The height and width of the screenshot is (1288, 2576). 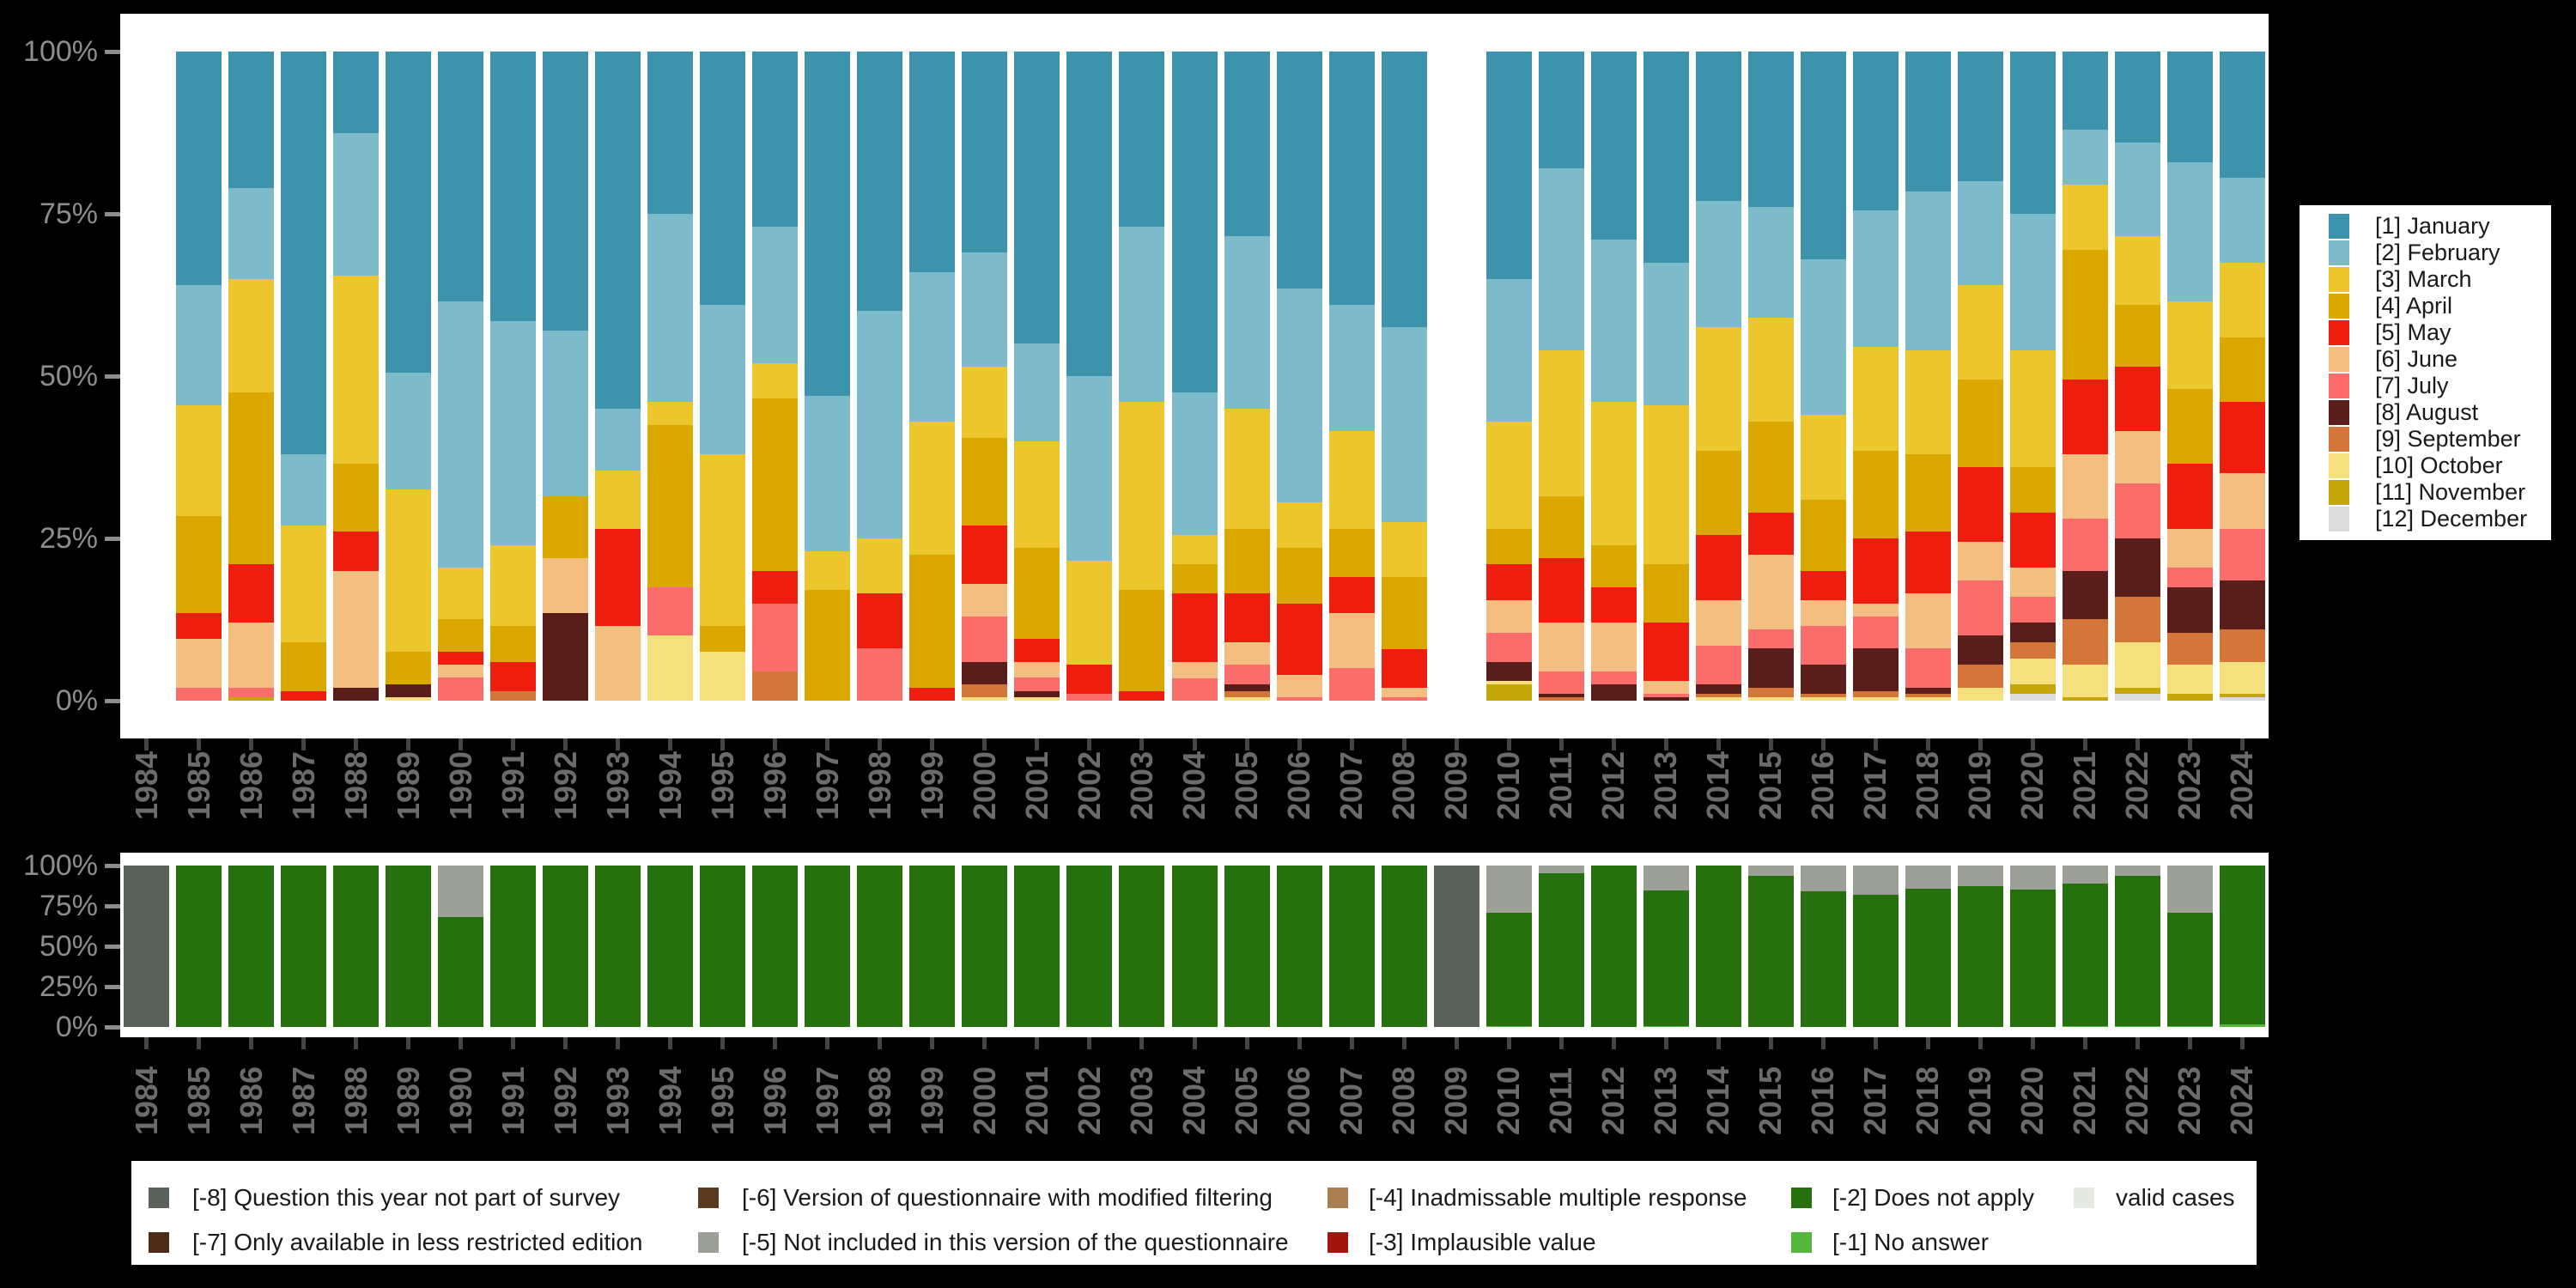 What do you see at coordinates (1771, 1101) in the screenshot?
I see `missing-x-label-2015: 2015` at bounding box center [1771, 1101].